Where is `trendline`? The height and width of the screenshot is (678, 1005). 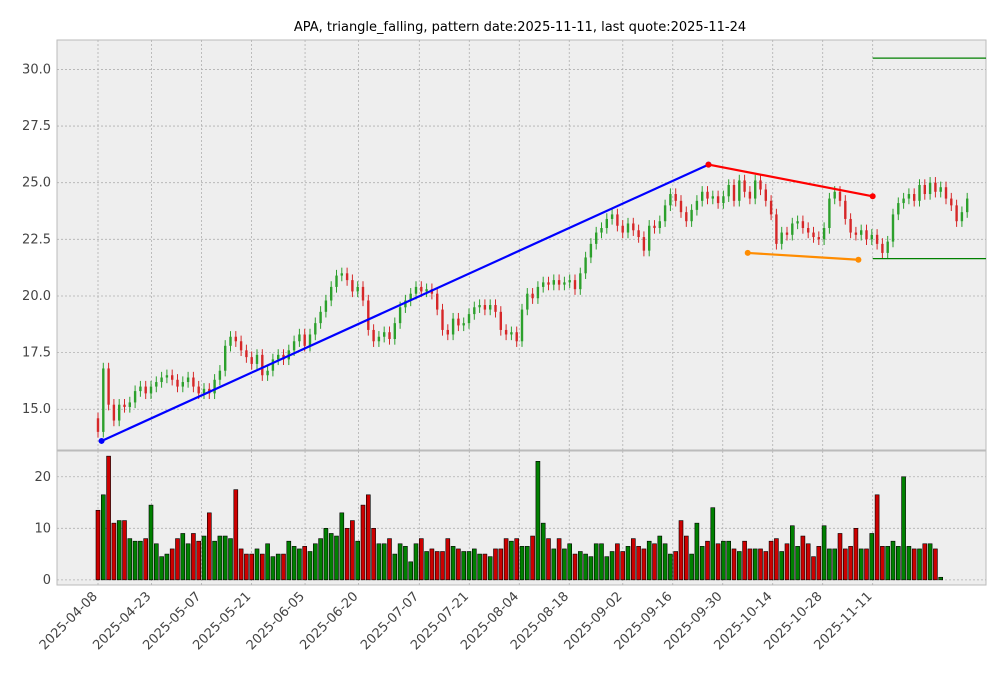 trendline is located at coordinates (803, 256).